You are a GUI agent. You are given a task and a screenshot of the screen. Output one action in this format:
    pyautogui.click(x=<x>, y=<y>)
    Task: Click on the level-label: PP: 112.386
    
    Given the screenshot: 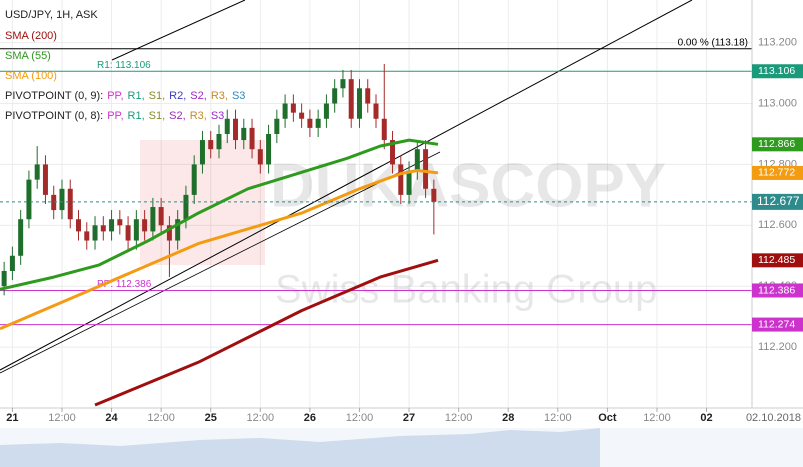 What is the action you would take?
    pyautogui.click(x=124, y=284)
    